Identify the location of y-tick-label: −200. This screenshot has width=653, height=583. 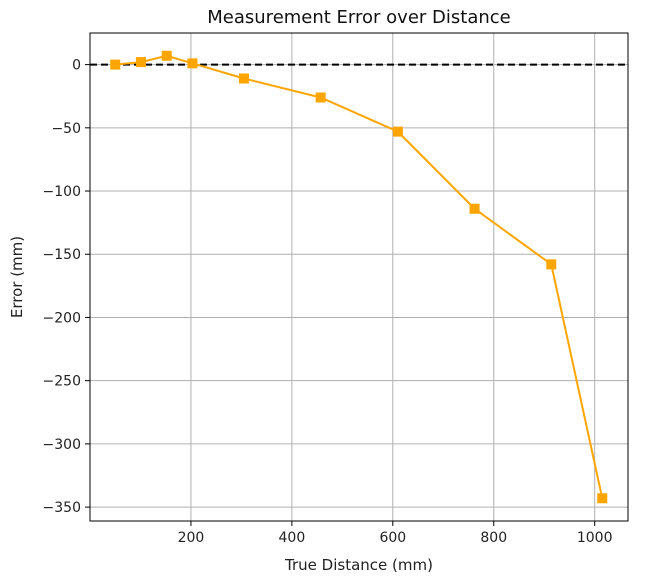
(62, 318).